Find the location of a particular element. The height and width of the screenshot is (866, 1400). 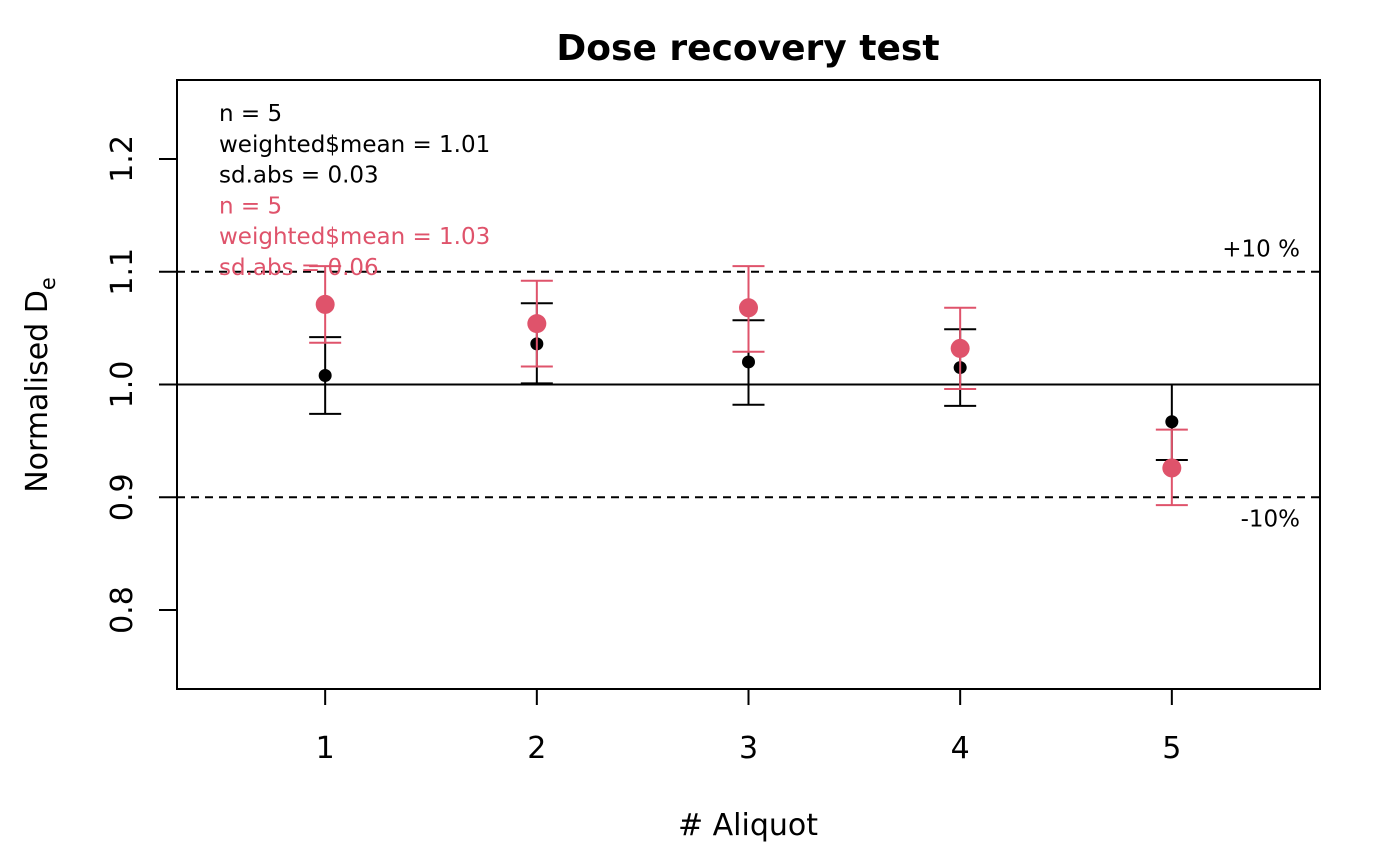

annotation-text: sd.abs = 0.06 is located at coordinates (299, 268).